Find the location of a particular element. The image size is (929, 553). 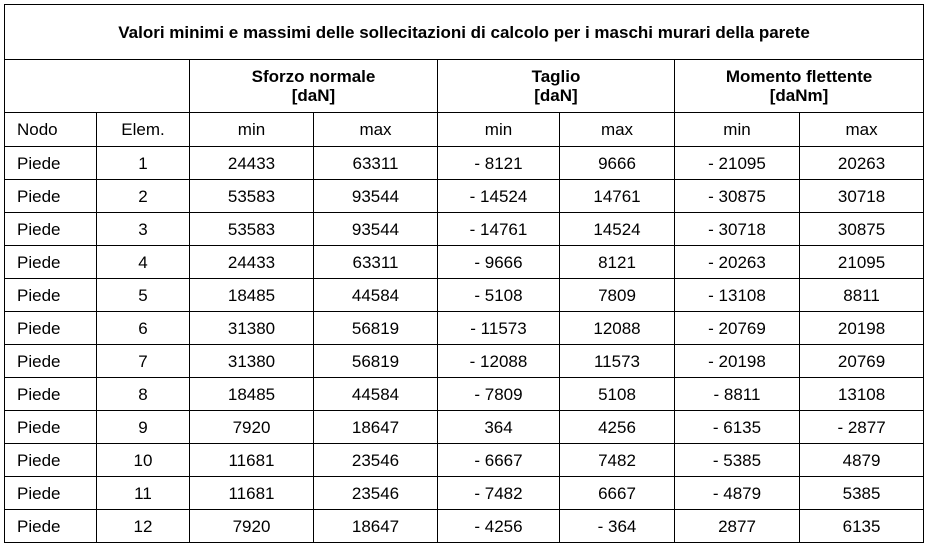

column-header-n-max: max is located at coordinates (375, 129).